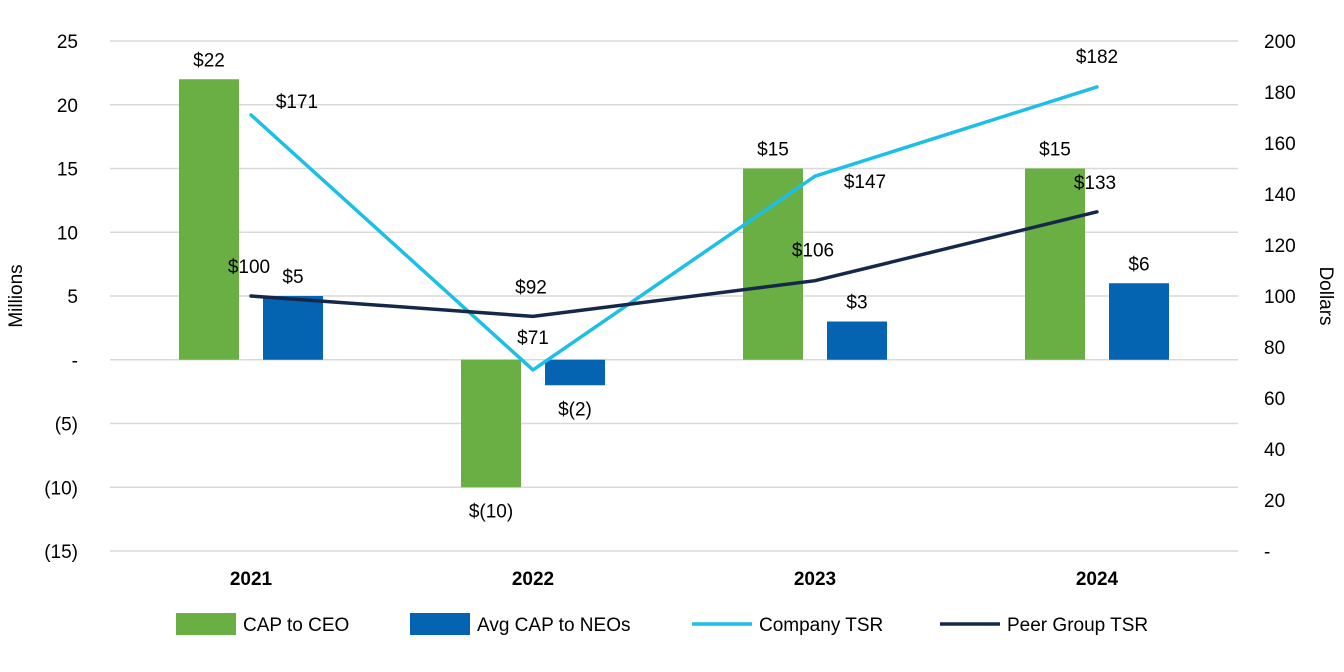  I want to click on right-tick-label: 80, so click(1274, 348).